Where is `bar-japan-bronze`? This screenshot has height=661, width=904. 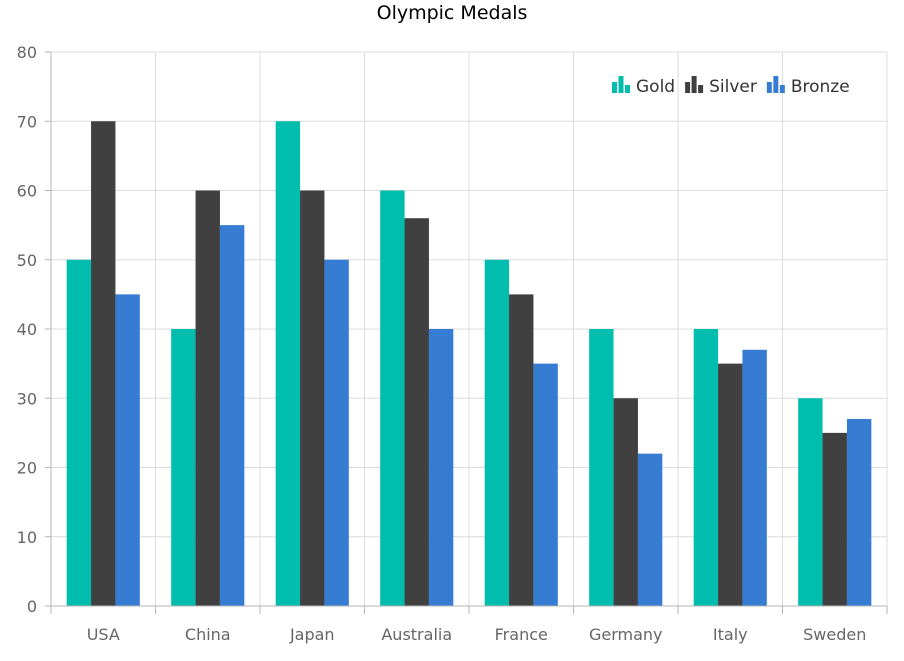 bar-japan-bronze is located at coordinates (336, 432).